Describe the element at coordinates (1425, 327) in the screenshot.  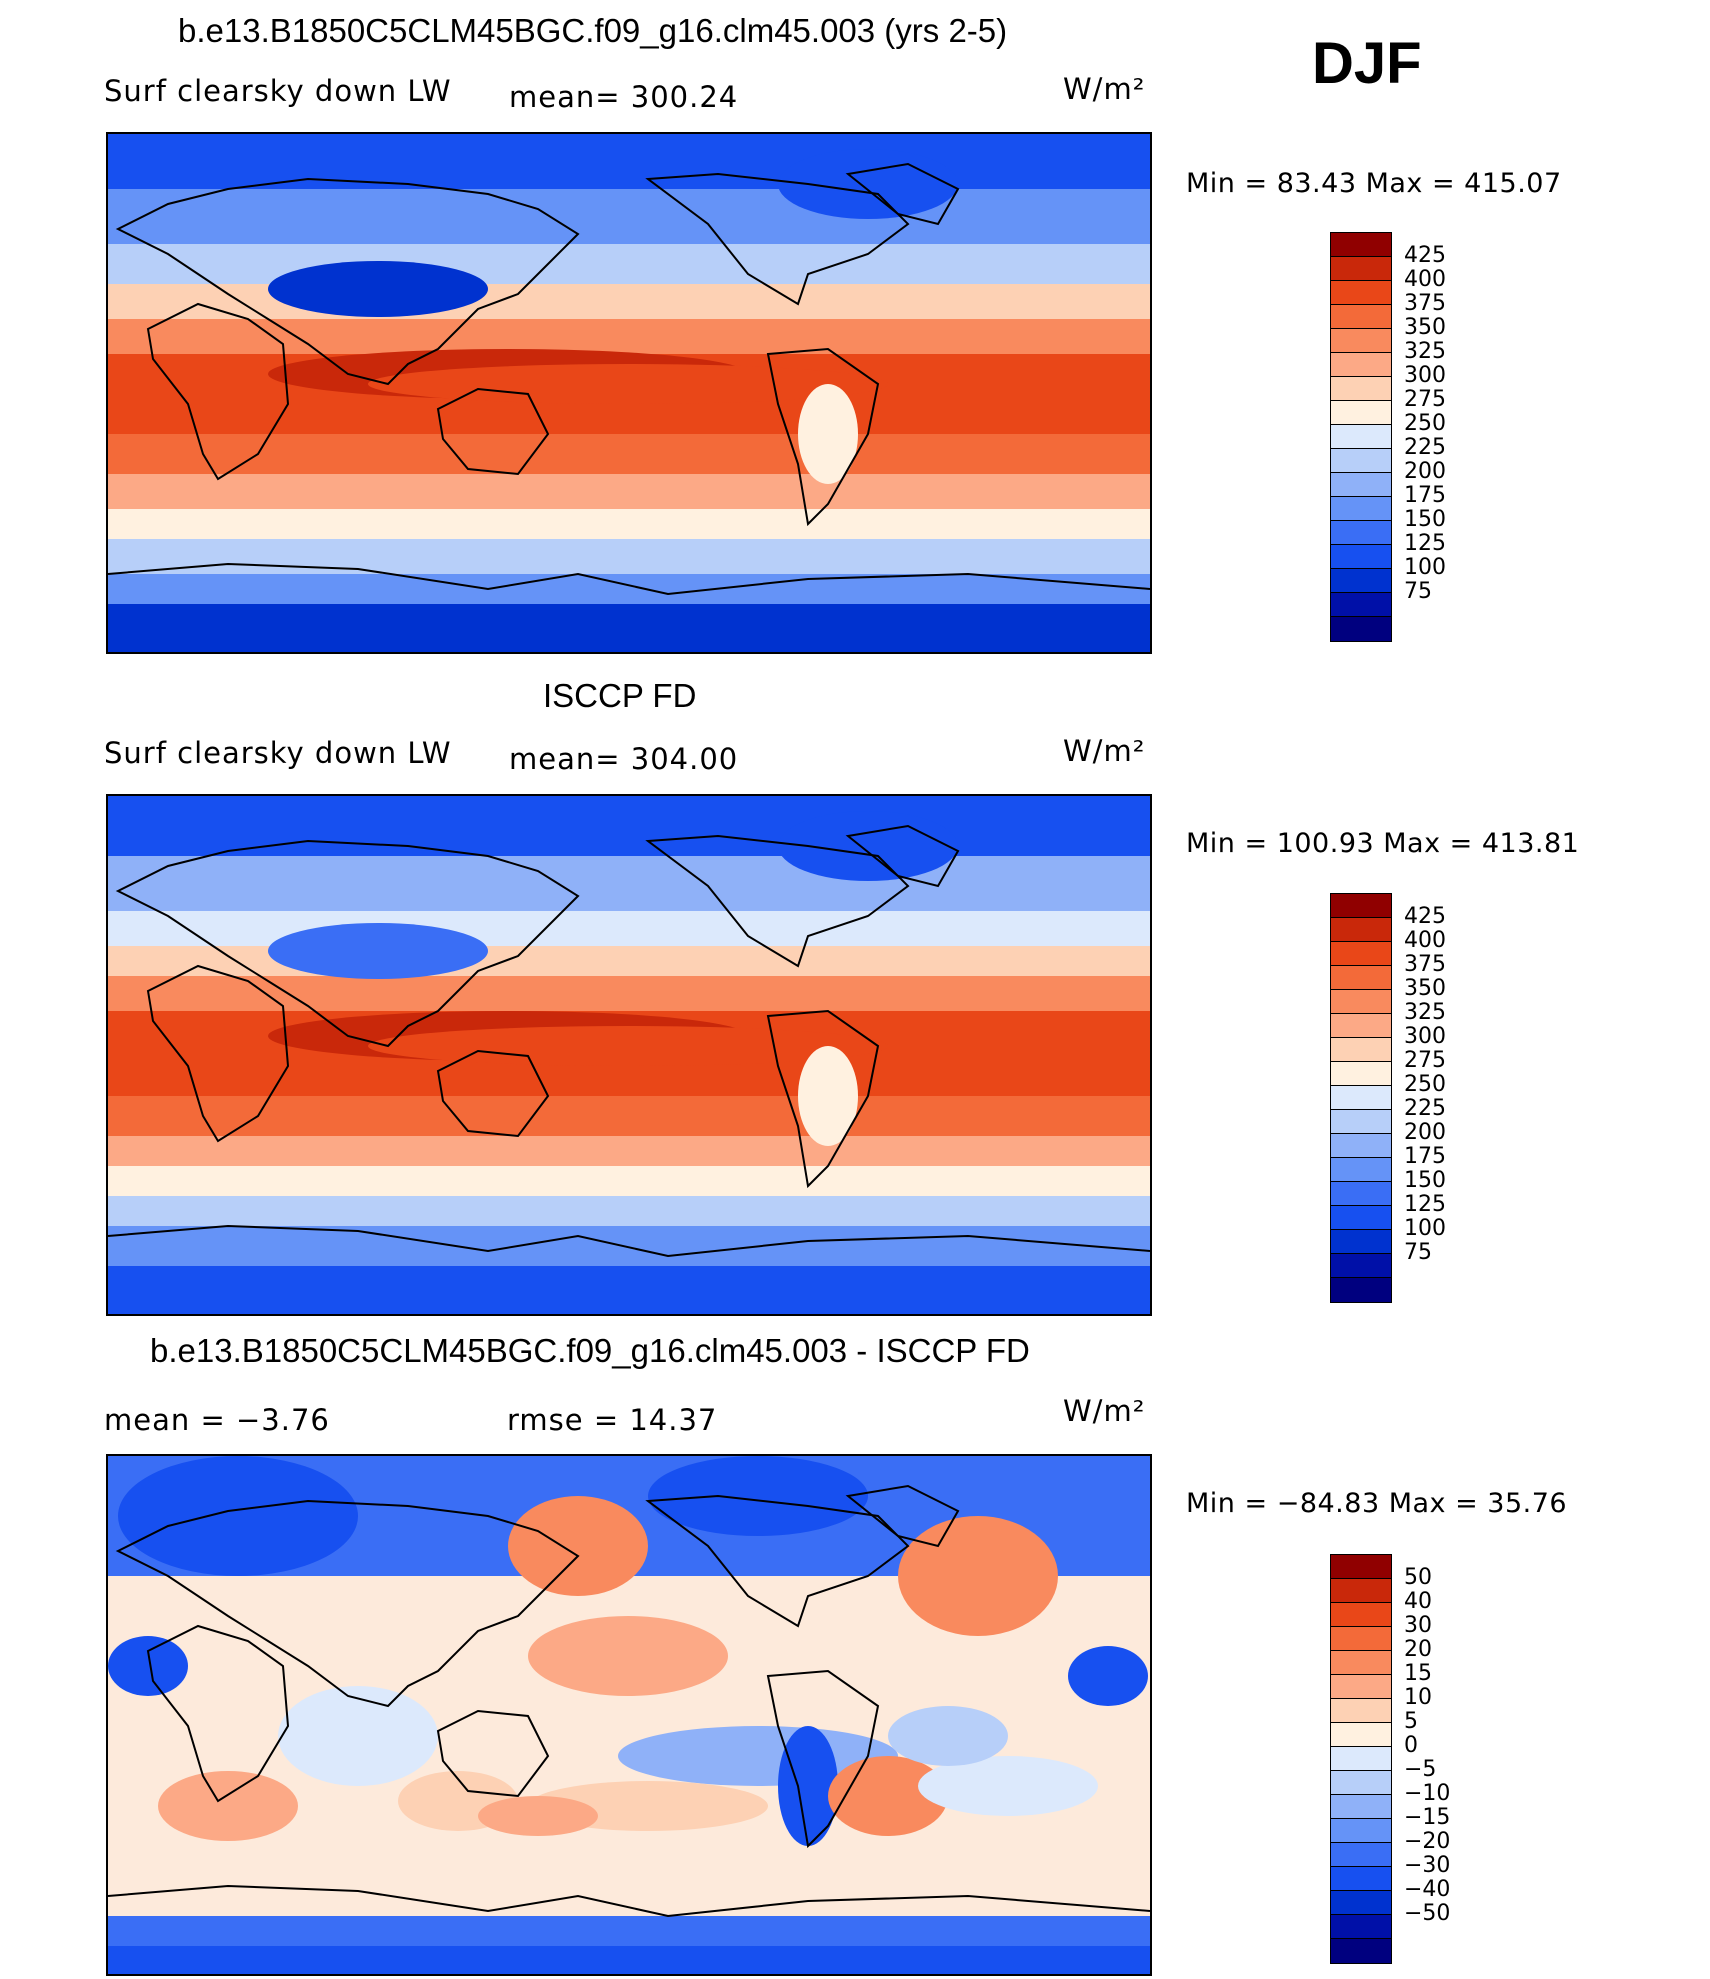
I see `colorbar-tick-label: 350` at that location.